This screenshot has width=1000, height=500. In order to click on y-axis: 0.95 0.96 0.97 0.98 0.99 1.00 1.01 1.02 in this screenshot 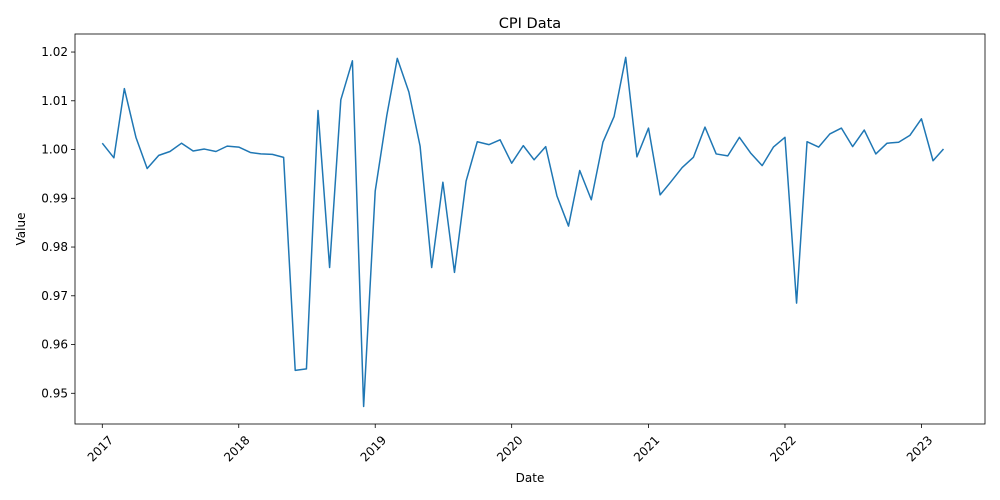, I will do `click(58, 222)`.